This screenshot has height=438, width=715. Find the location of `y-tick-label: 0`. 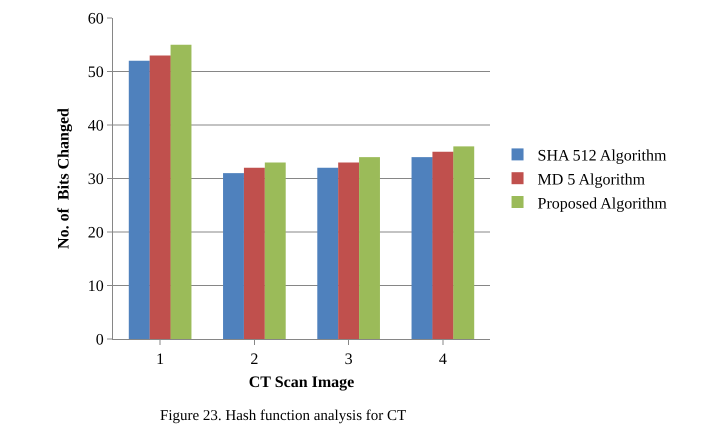

y-tick-label: 0 is located at coordinates (100, 340).